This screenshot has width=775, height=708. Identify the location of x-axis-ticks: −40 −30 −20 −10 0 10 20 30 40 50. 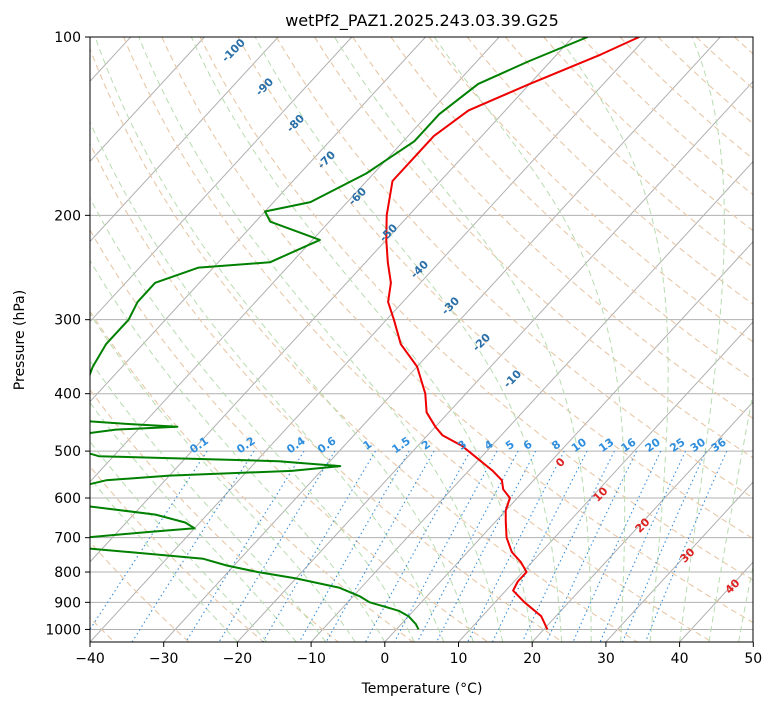
(418, 654).